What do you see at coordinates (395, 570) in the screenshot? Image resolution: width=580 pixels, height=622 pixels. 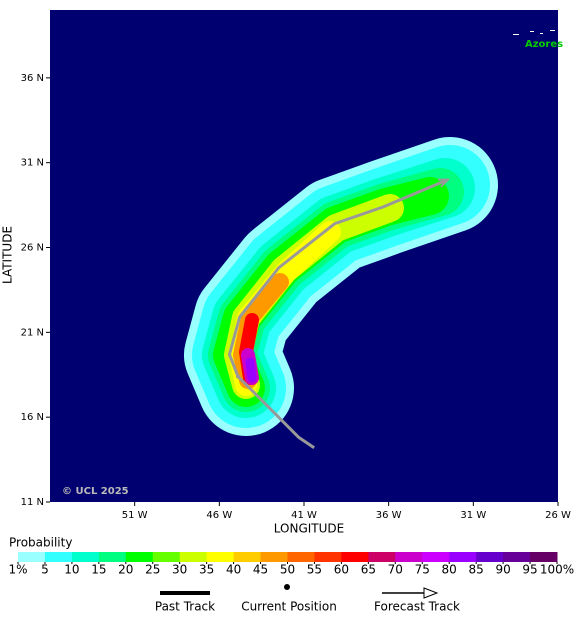 I see `colorbar-tick-label: 70` at bounding box center [395, 570].